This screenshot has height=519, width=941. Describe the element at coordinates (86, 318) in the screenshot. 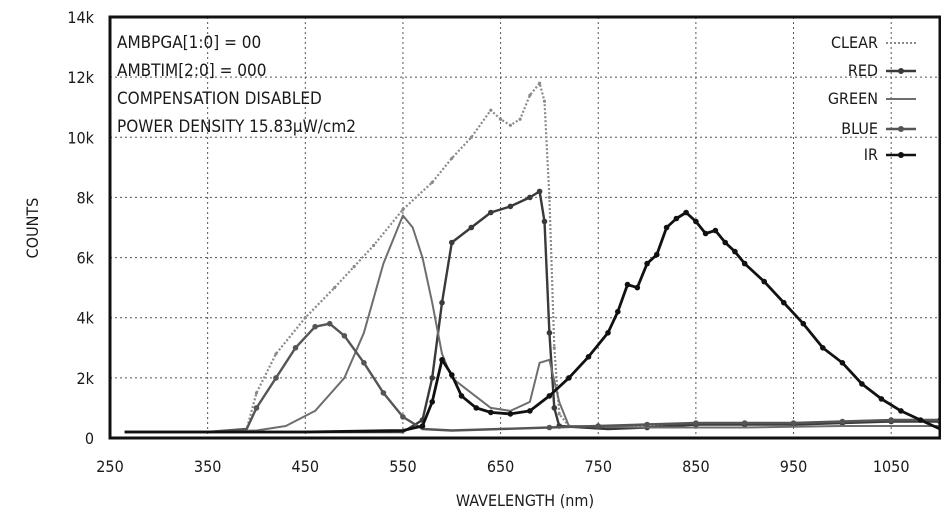

I see `y-tick-label: 4k` at that location.